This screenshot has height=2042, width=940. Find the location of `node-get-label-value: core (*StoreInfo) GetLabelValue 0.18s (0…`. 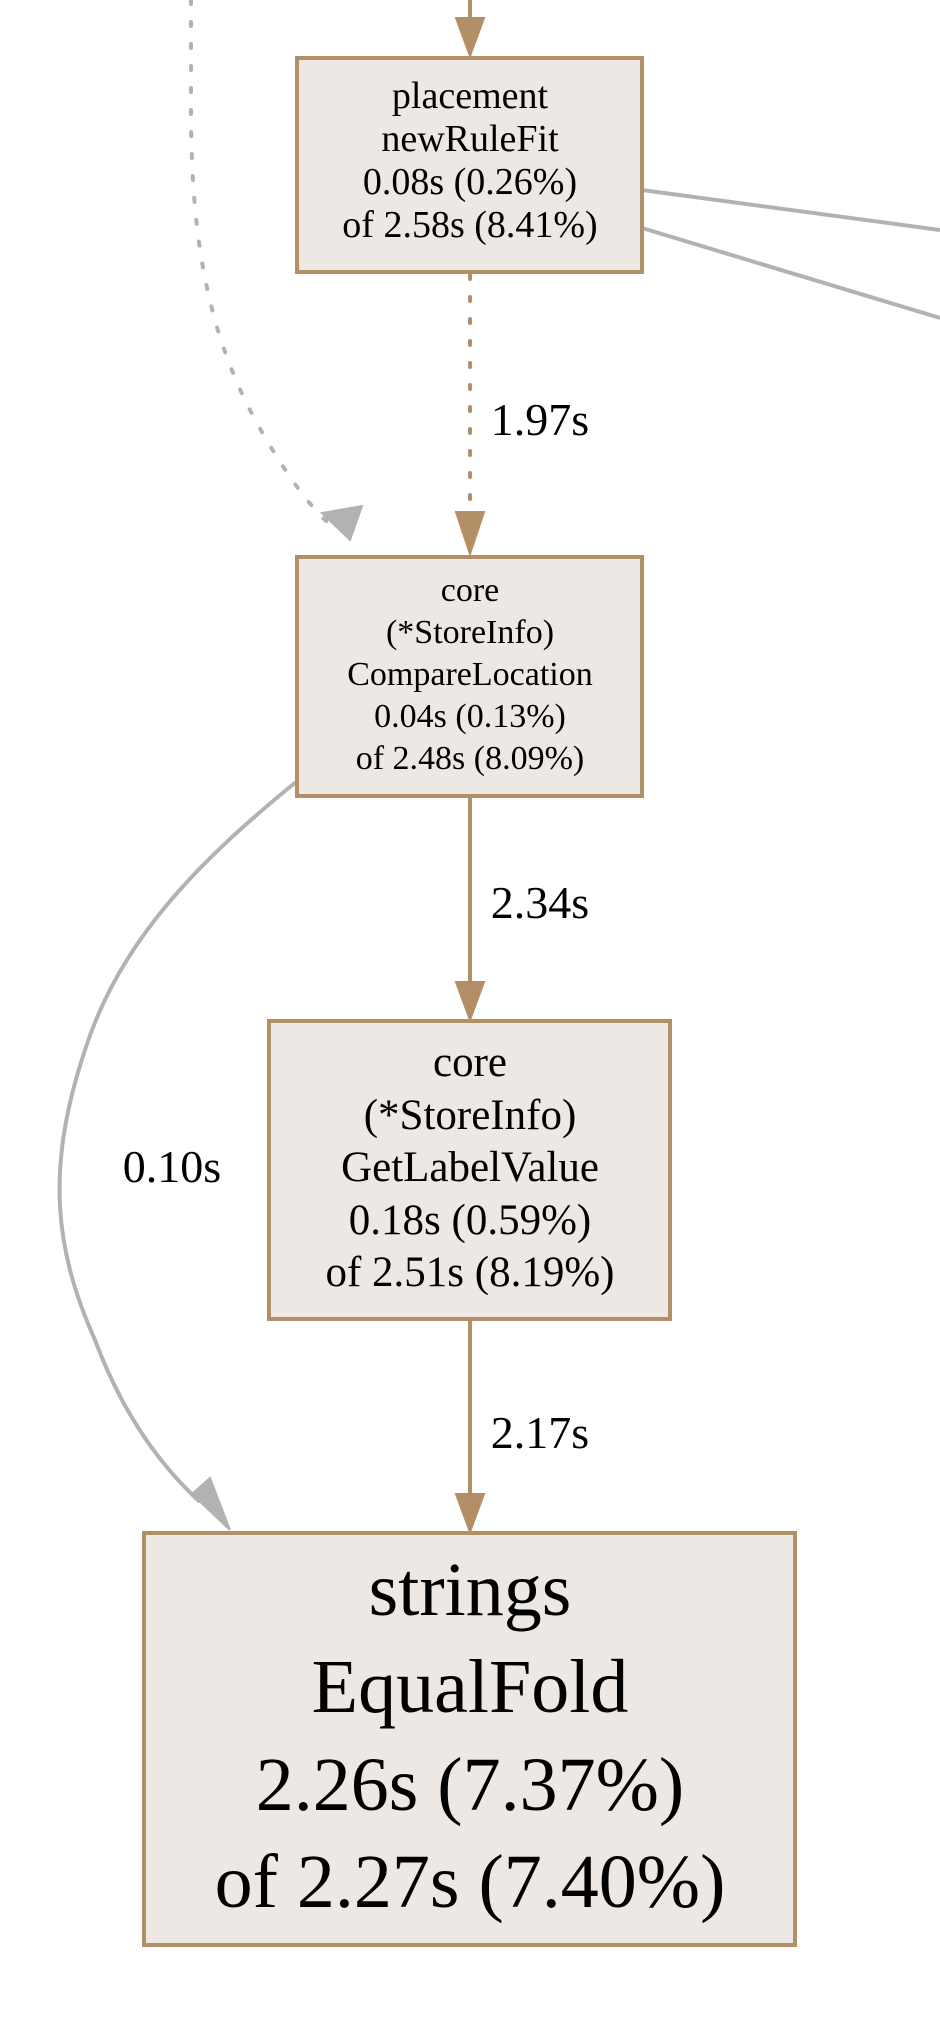

node-get-label-value: core (*StoreInfo) GetLabelValue 0.18s (0… is located at coordinates (469, 1170).